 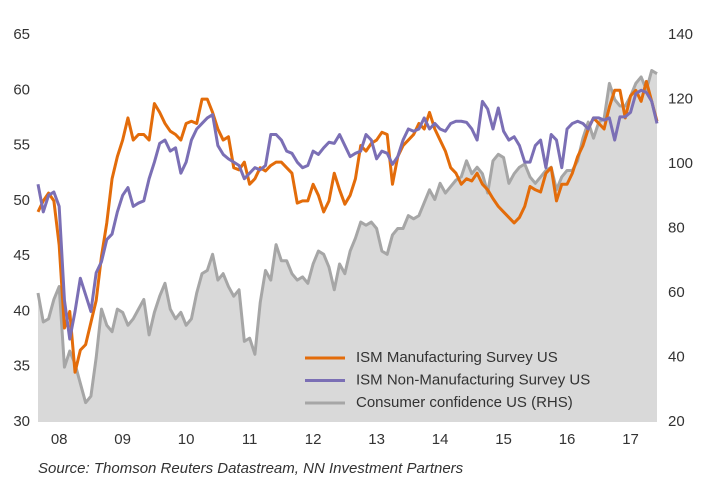 What do you see at coordinates (473, 379) in the screenshot?
I see `legend-label: ISM Non-Manufacturing Survey US` at bounding box center [473, 379].